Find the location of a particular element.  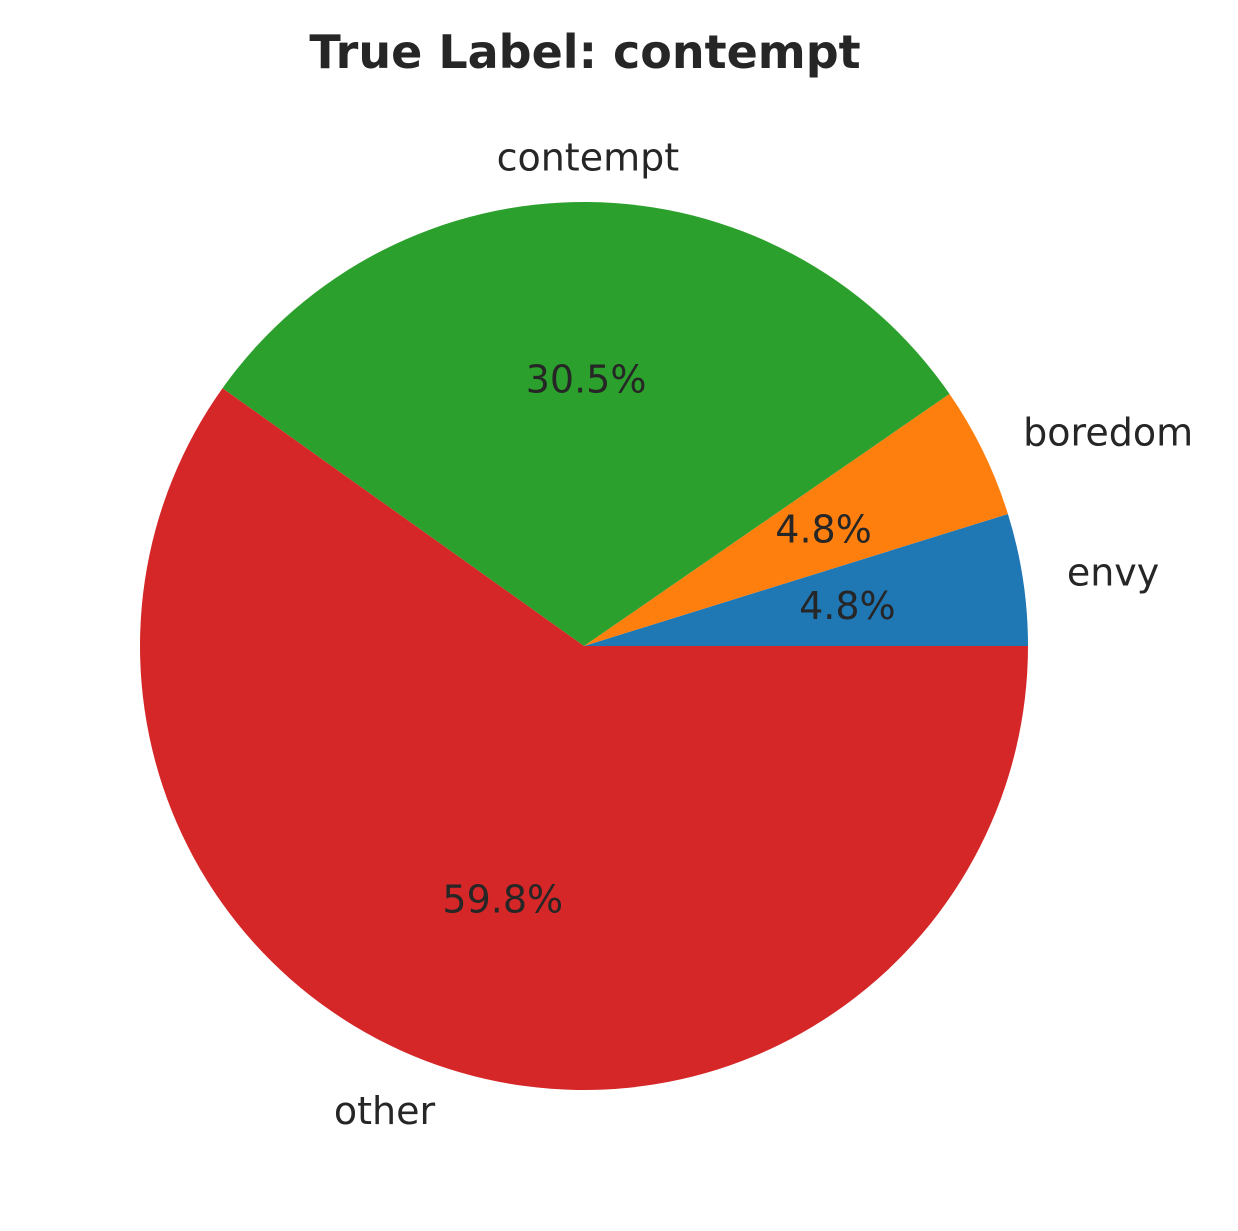

pie-slice-boredom is located at coordinates (796, 519).